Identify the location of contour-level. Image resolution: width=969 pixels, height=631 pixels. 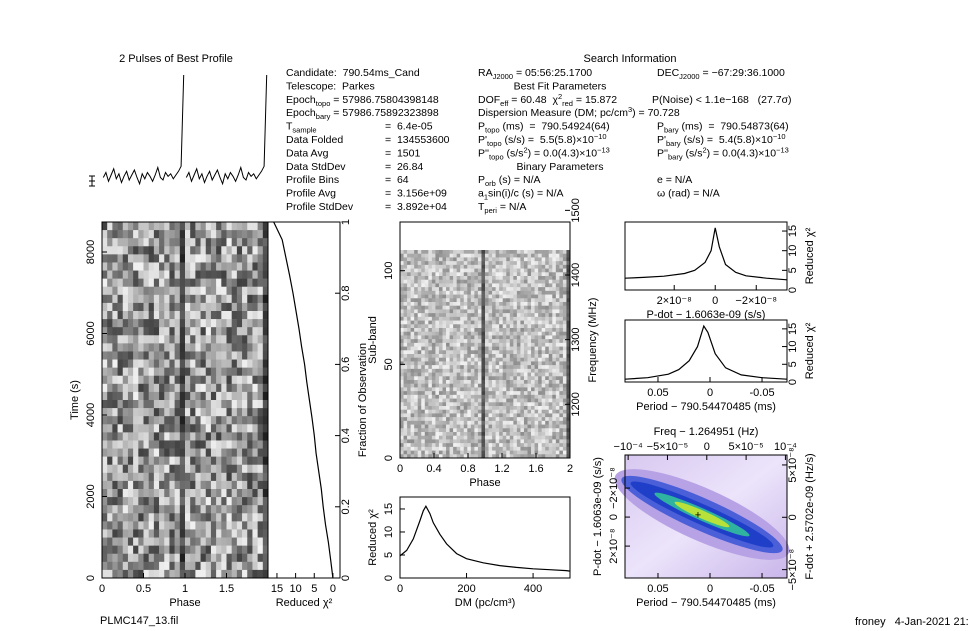
(702, 514).